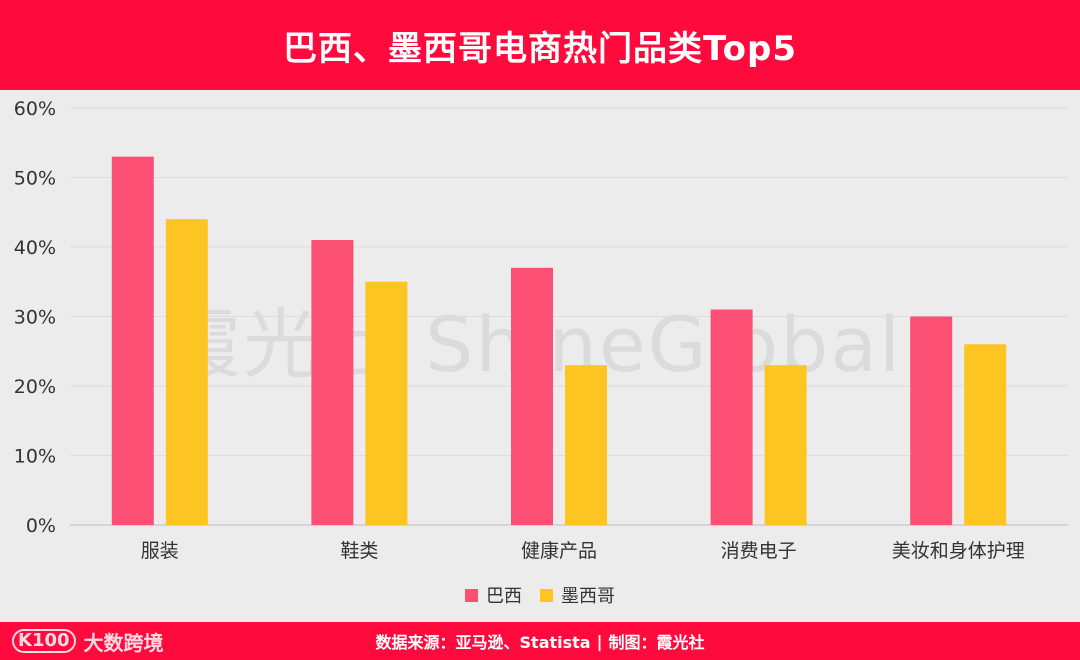 The image size is (1080, 660). I want to click on footer-credits: 数据来源：亚马逊、Statista | 制图：霞光社, so click(540, 641).